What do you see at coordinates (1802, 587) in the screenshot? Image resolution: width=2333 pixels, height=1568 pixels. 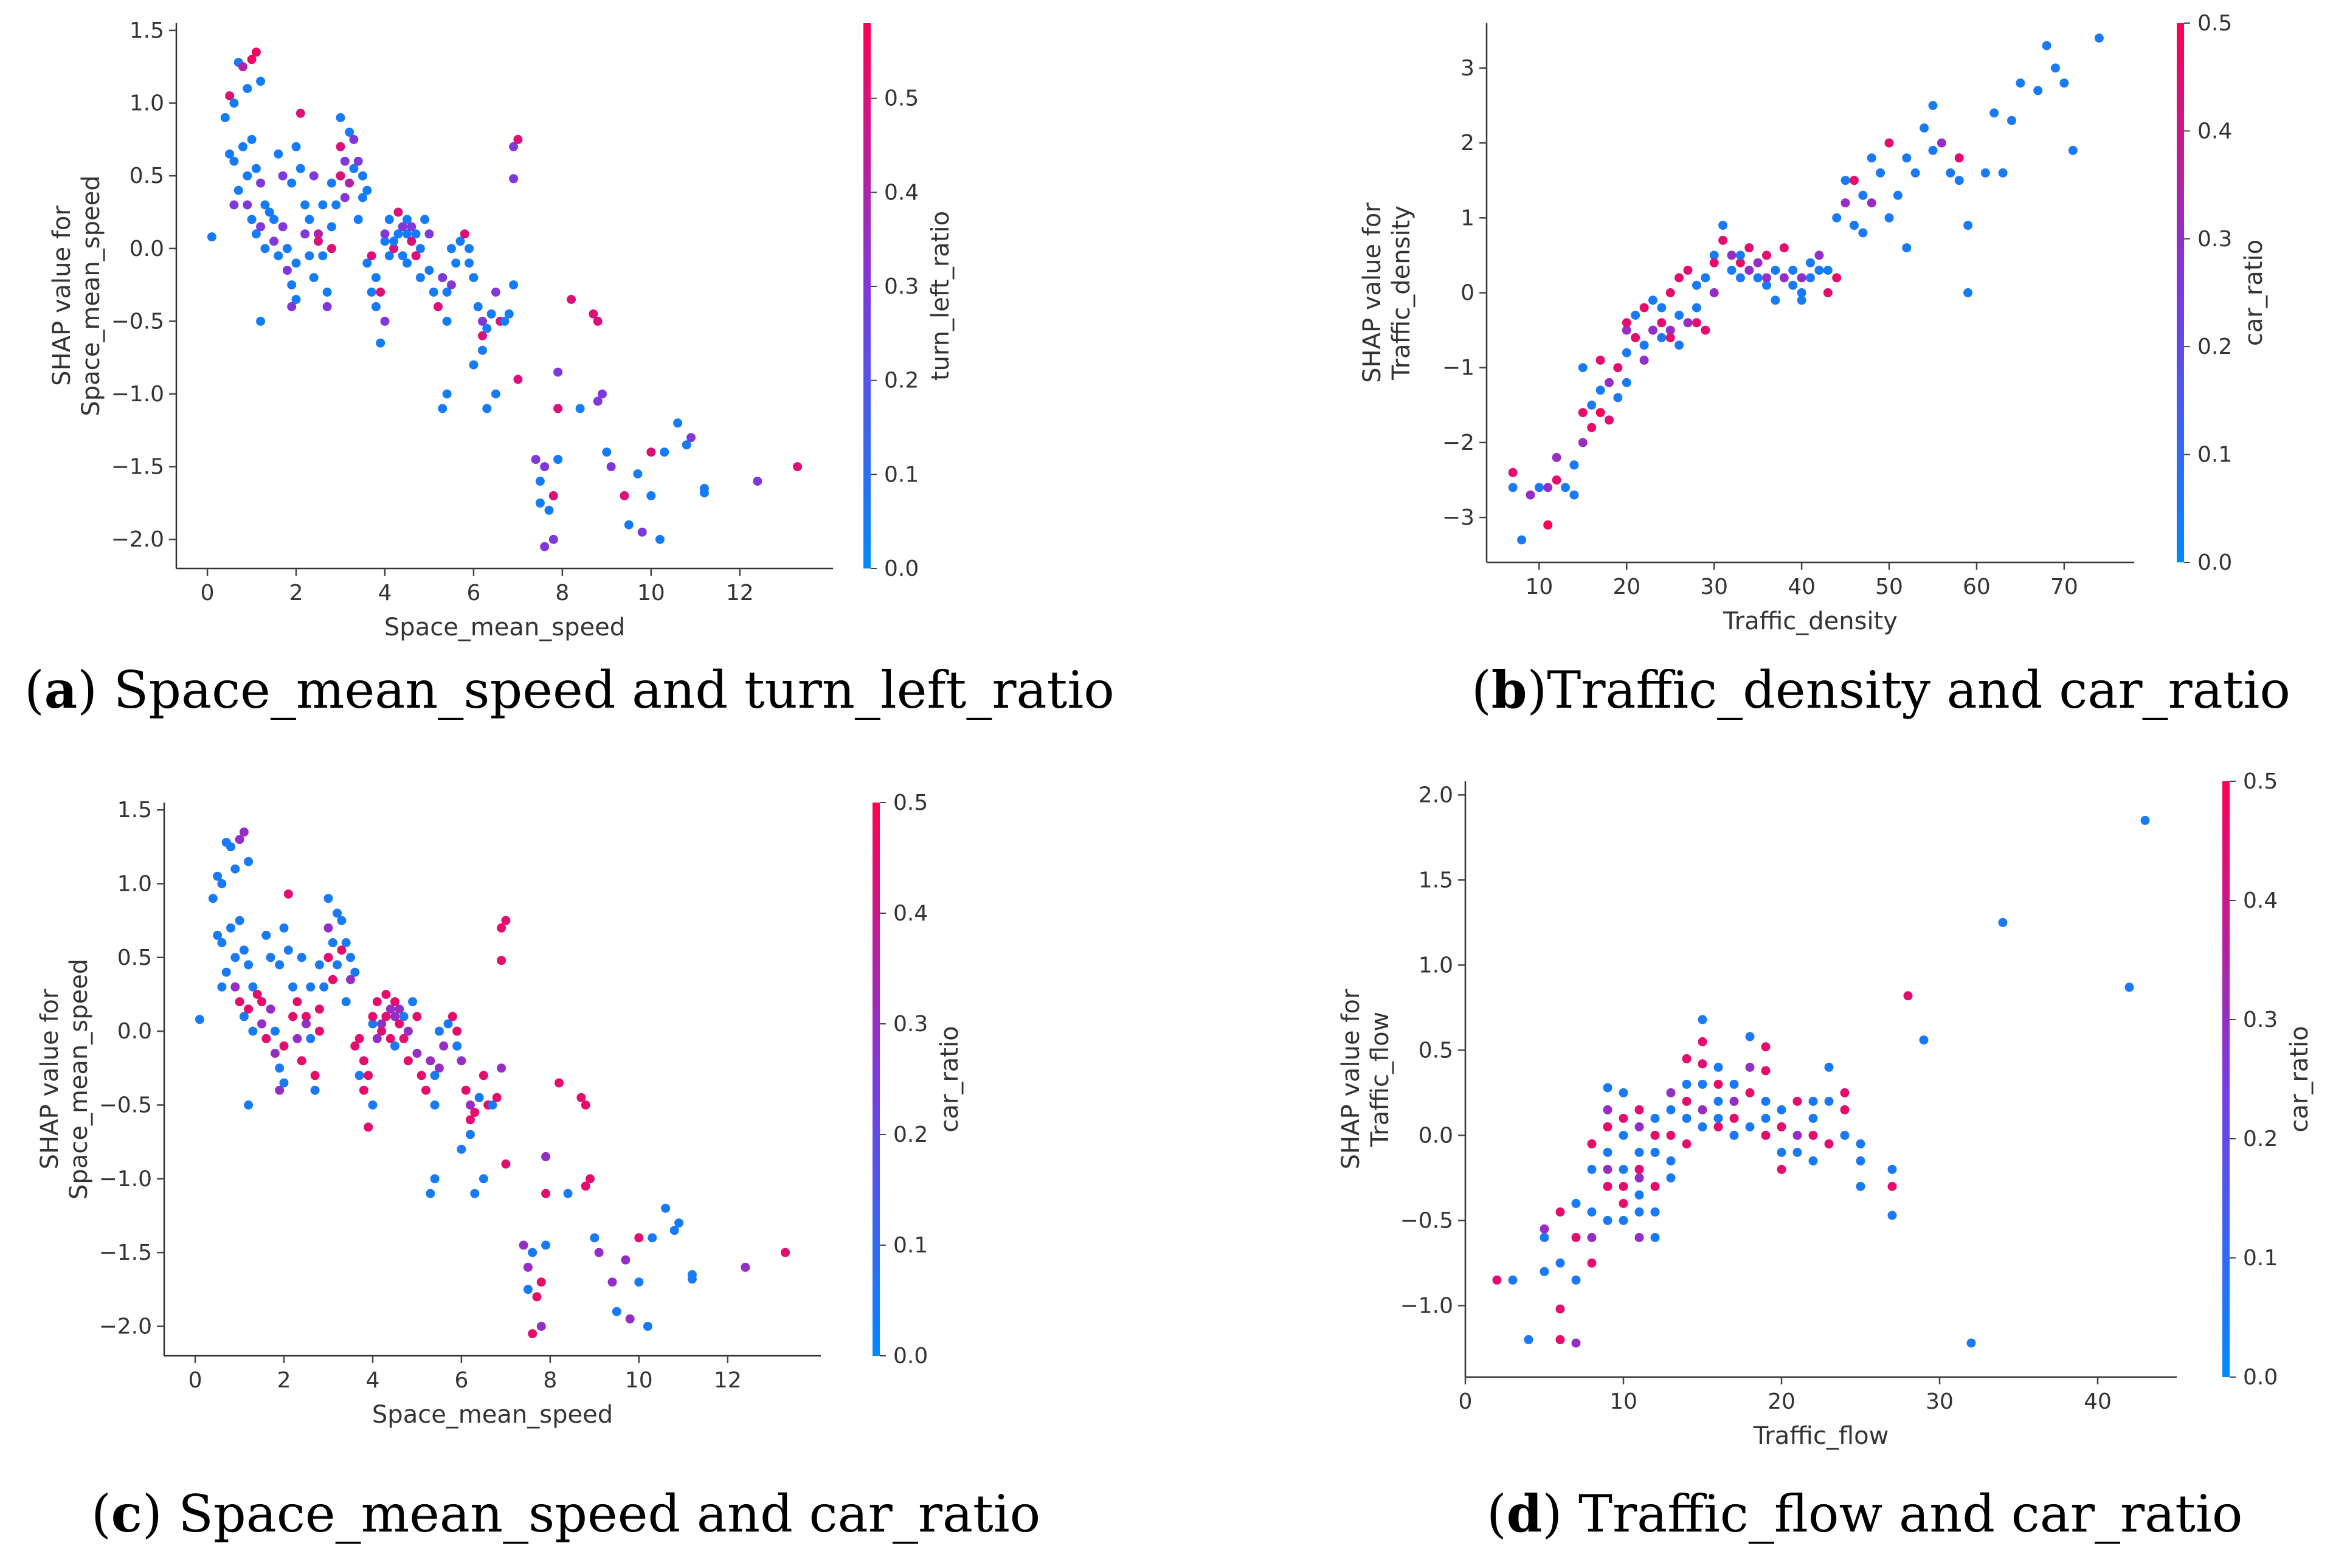 I see `x-tick-label: 40` at bounding box center [1802, 587].